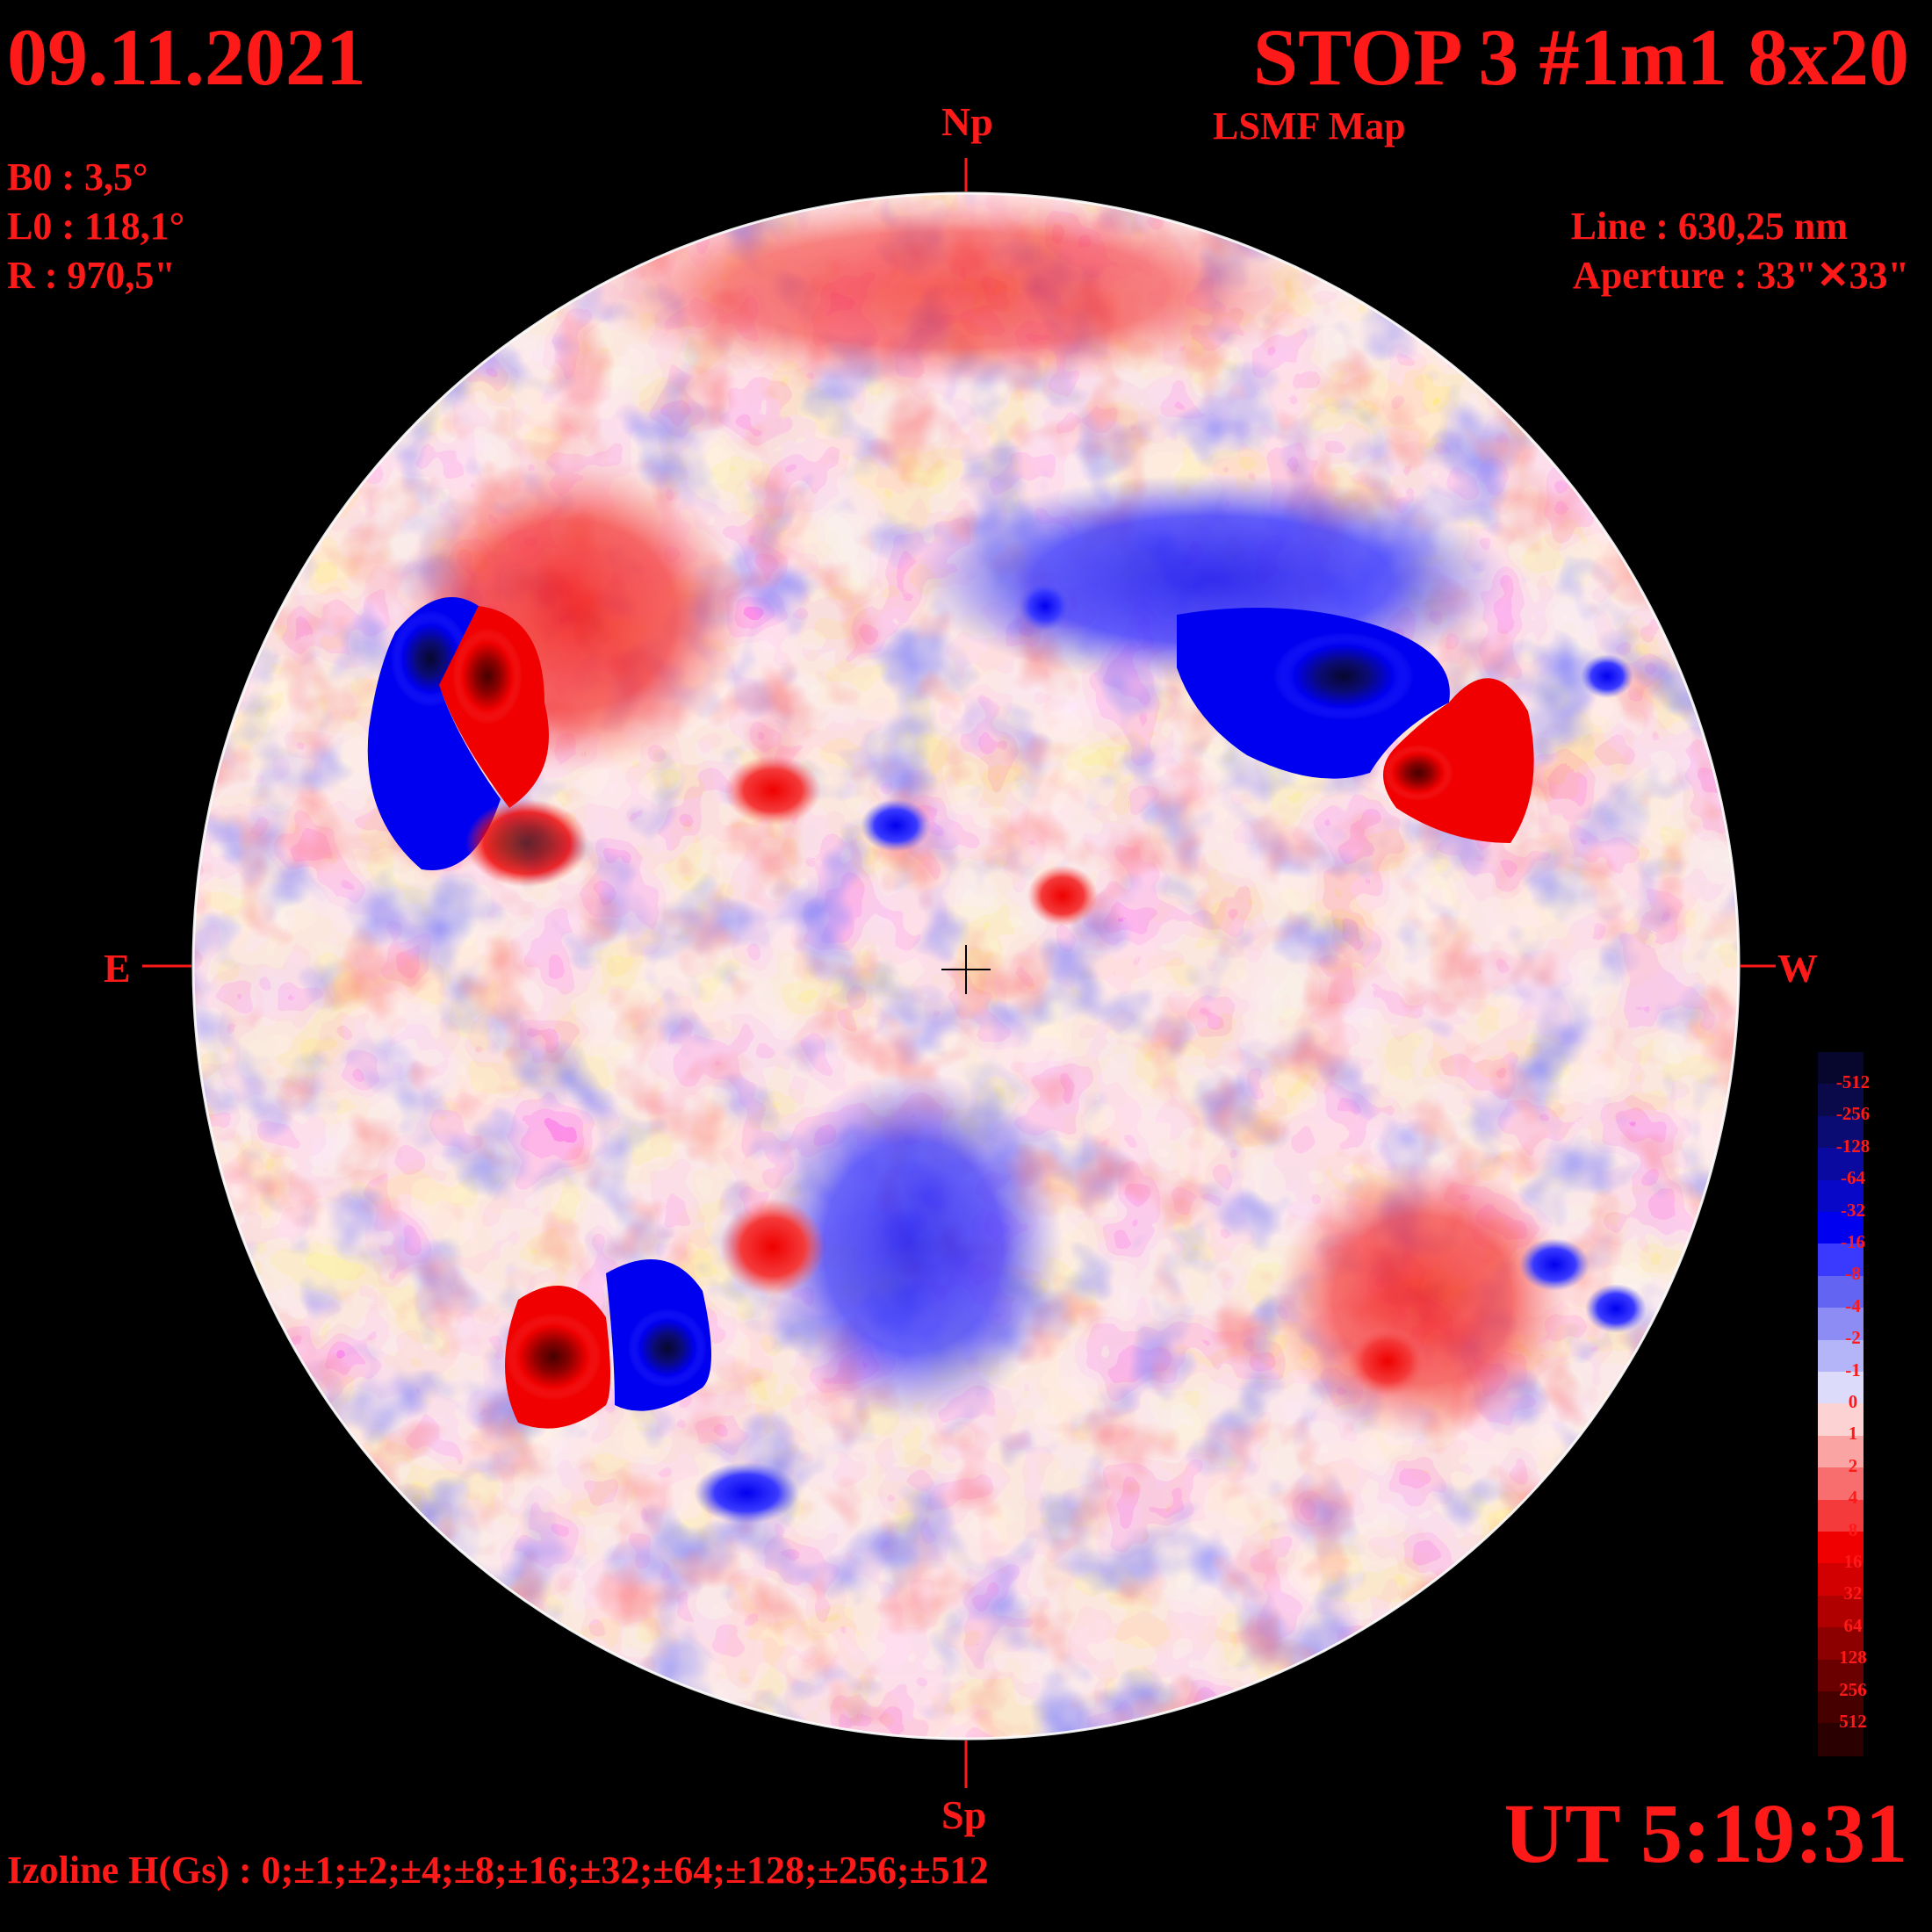 The height and width of the screenshot is (1932, 1932). What do you see at coordinates (1853, 1562) in the screenshot?
I see `colorbar-label: 16` at bounding box center [1853, 1562].